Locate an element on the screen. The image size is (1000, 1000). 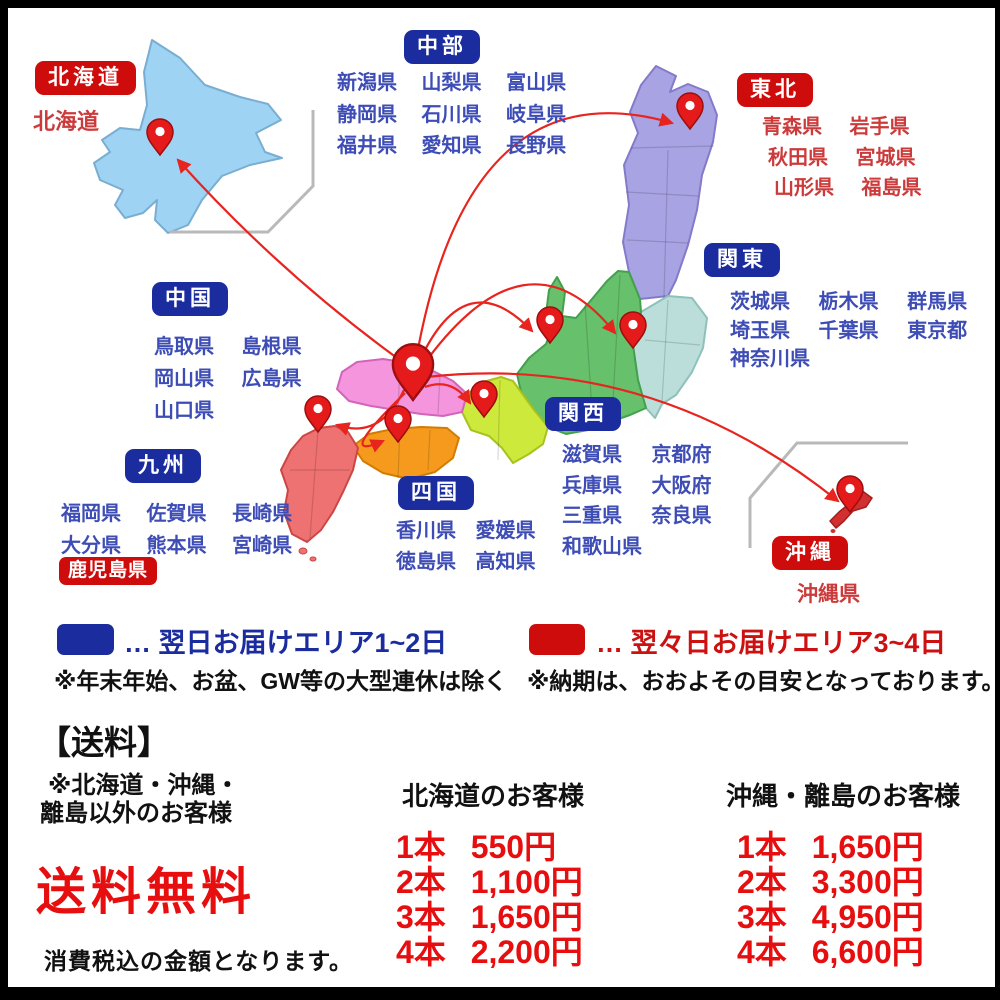
arrow-to-kyushu is located at coordinates (369, 412).